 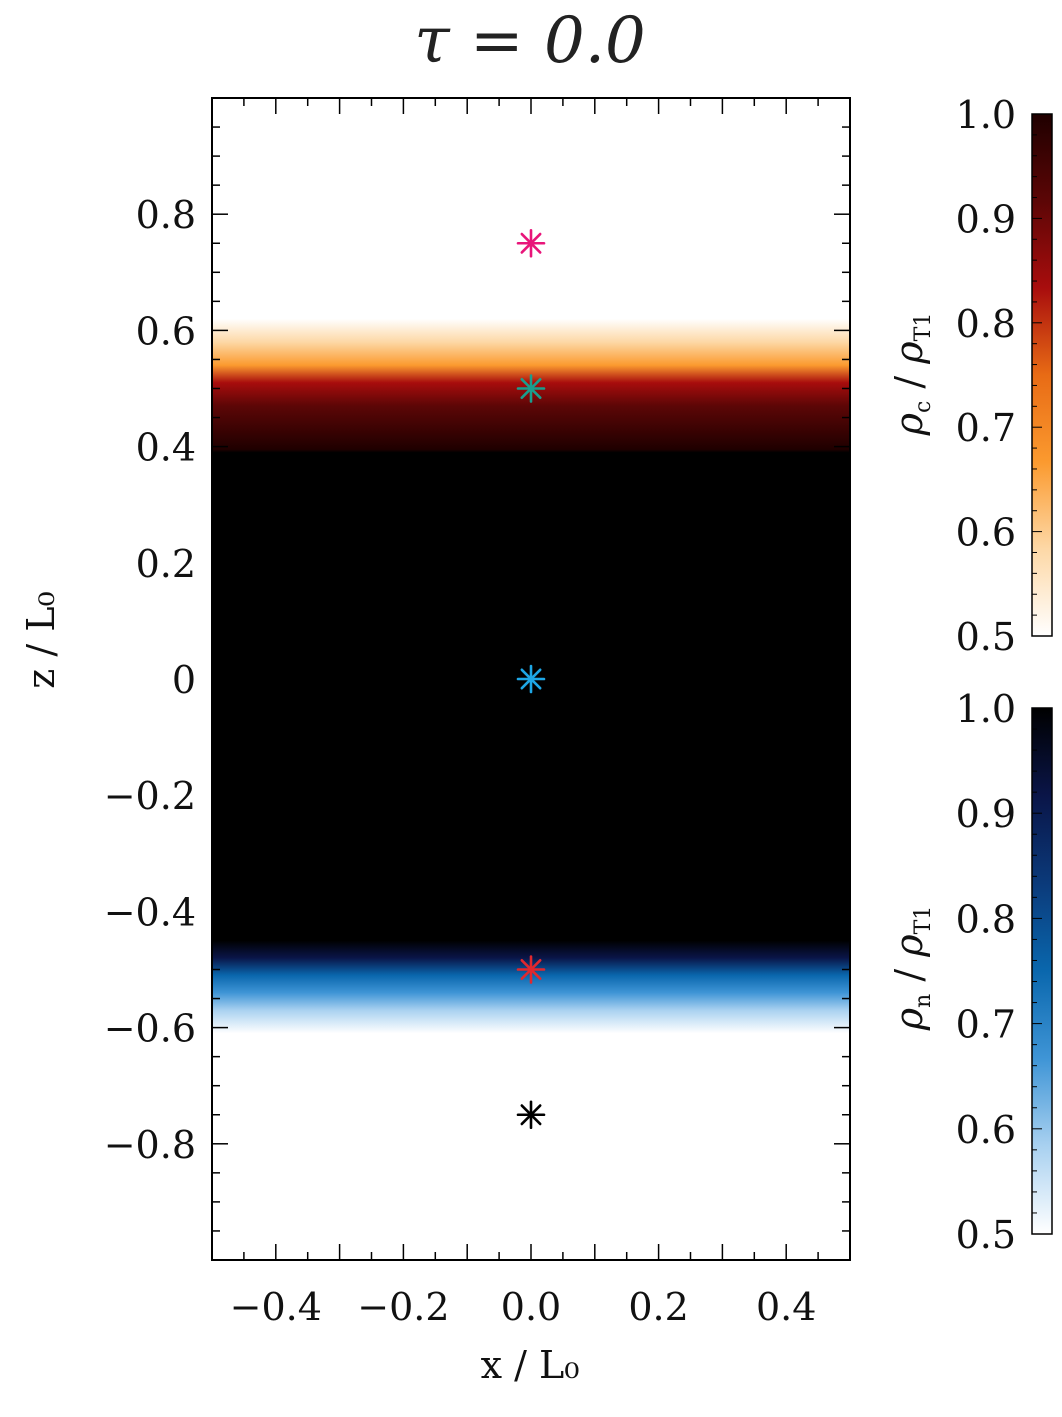 I want to click on y-tick-label: −0.4, so click(x=150, y=912).